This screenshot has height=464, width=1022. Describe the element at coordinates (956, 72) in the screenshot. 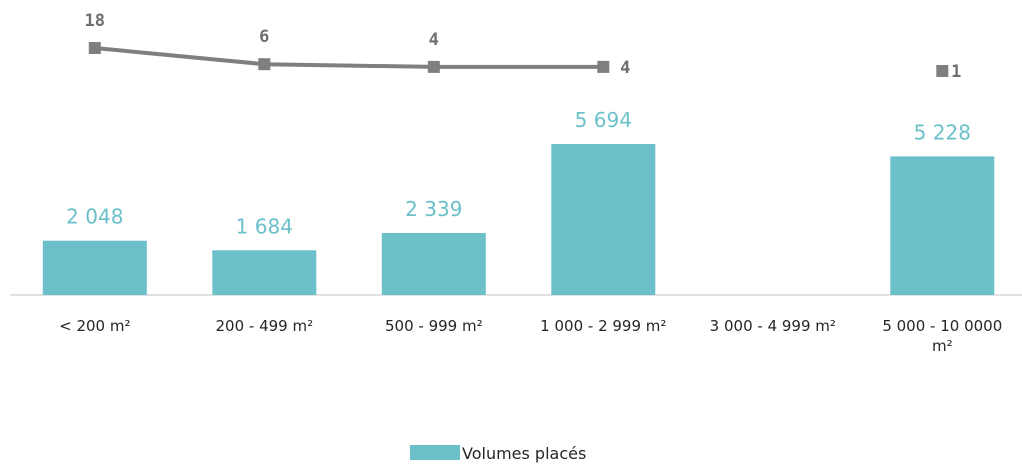

I see `line-value-label-5: 1` at that location.